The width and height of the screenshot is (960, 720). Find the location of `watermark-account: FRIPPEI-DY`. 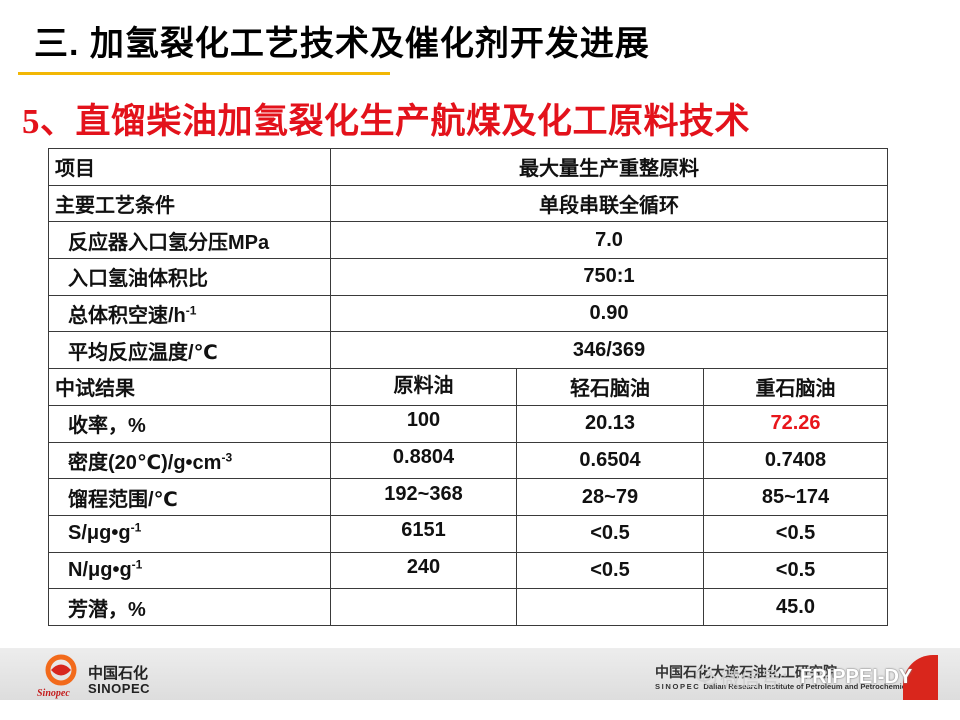

watermark-account: FRIPPEI-DY is located at coordinates (856, 676).